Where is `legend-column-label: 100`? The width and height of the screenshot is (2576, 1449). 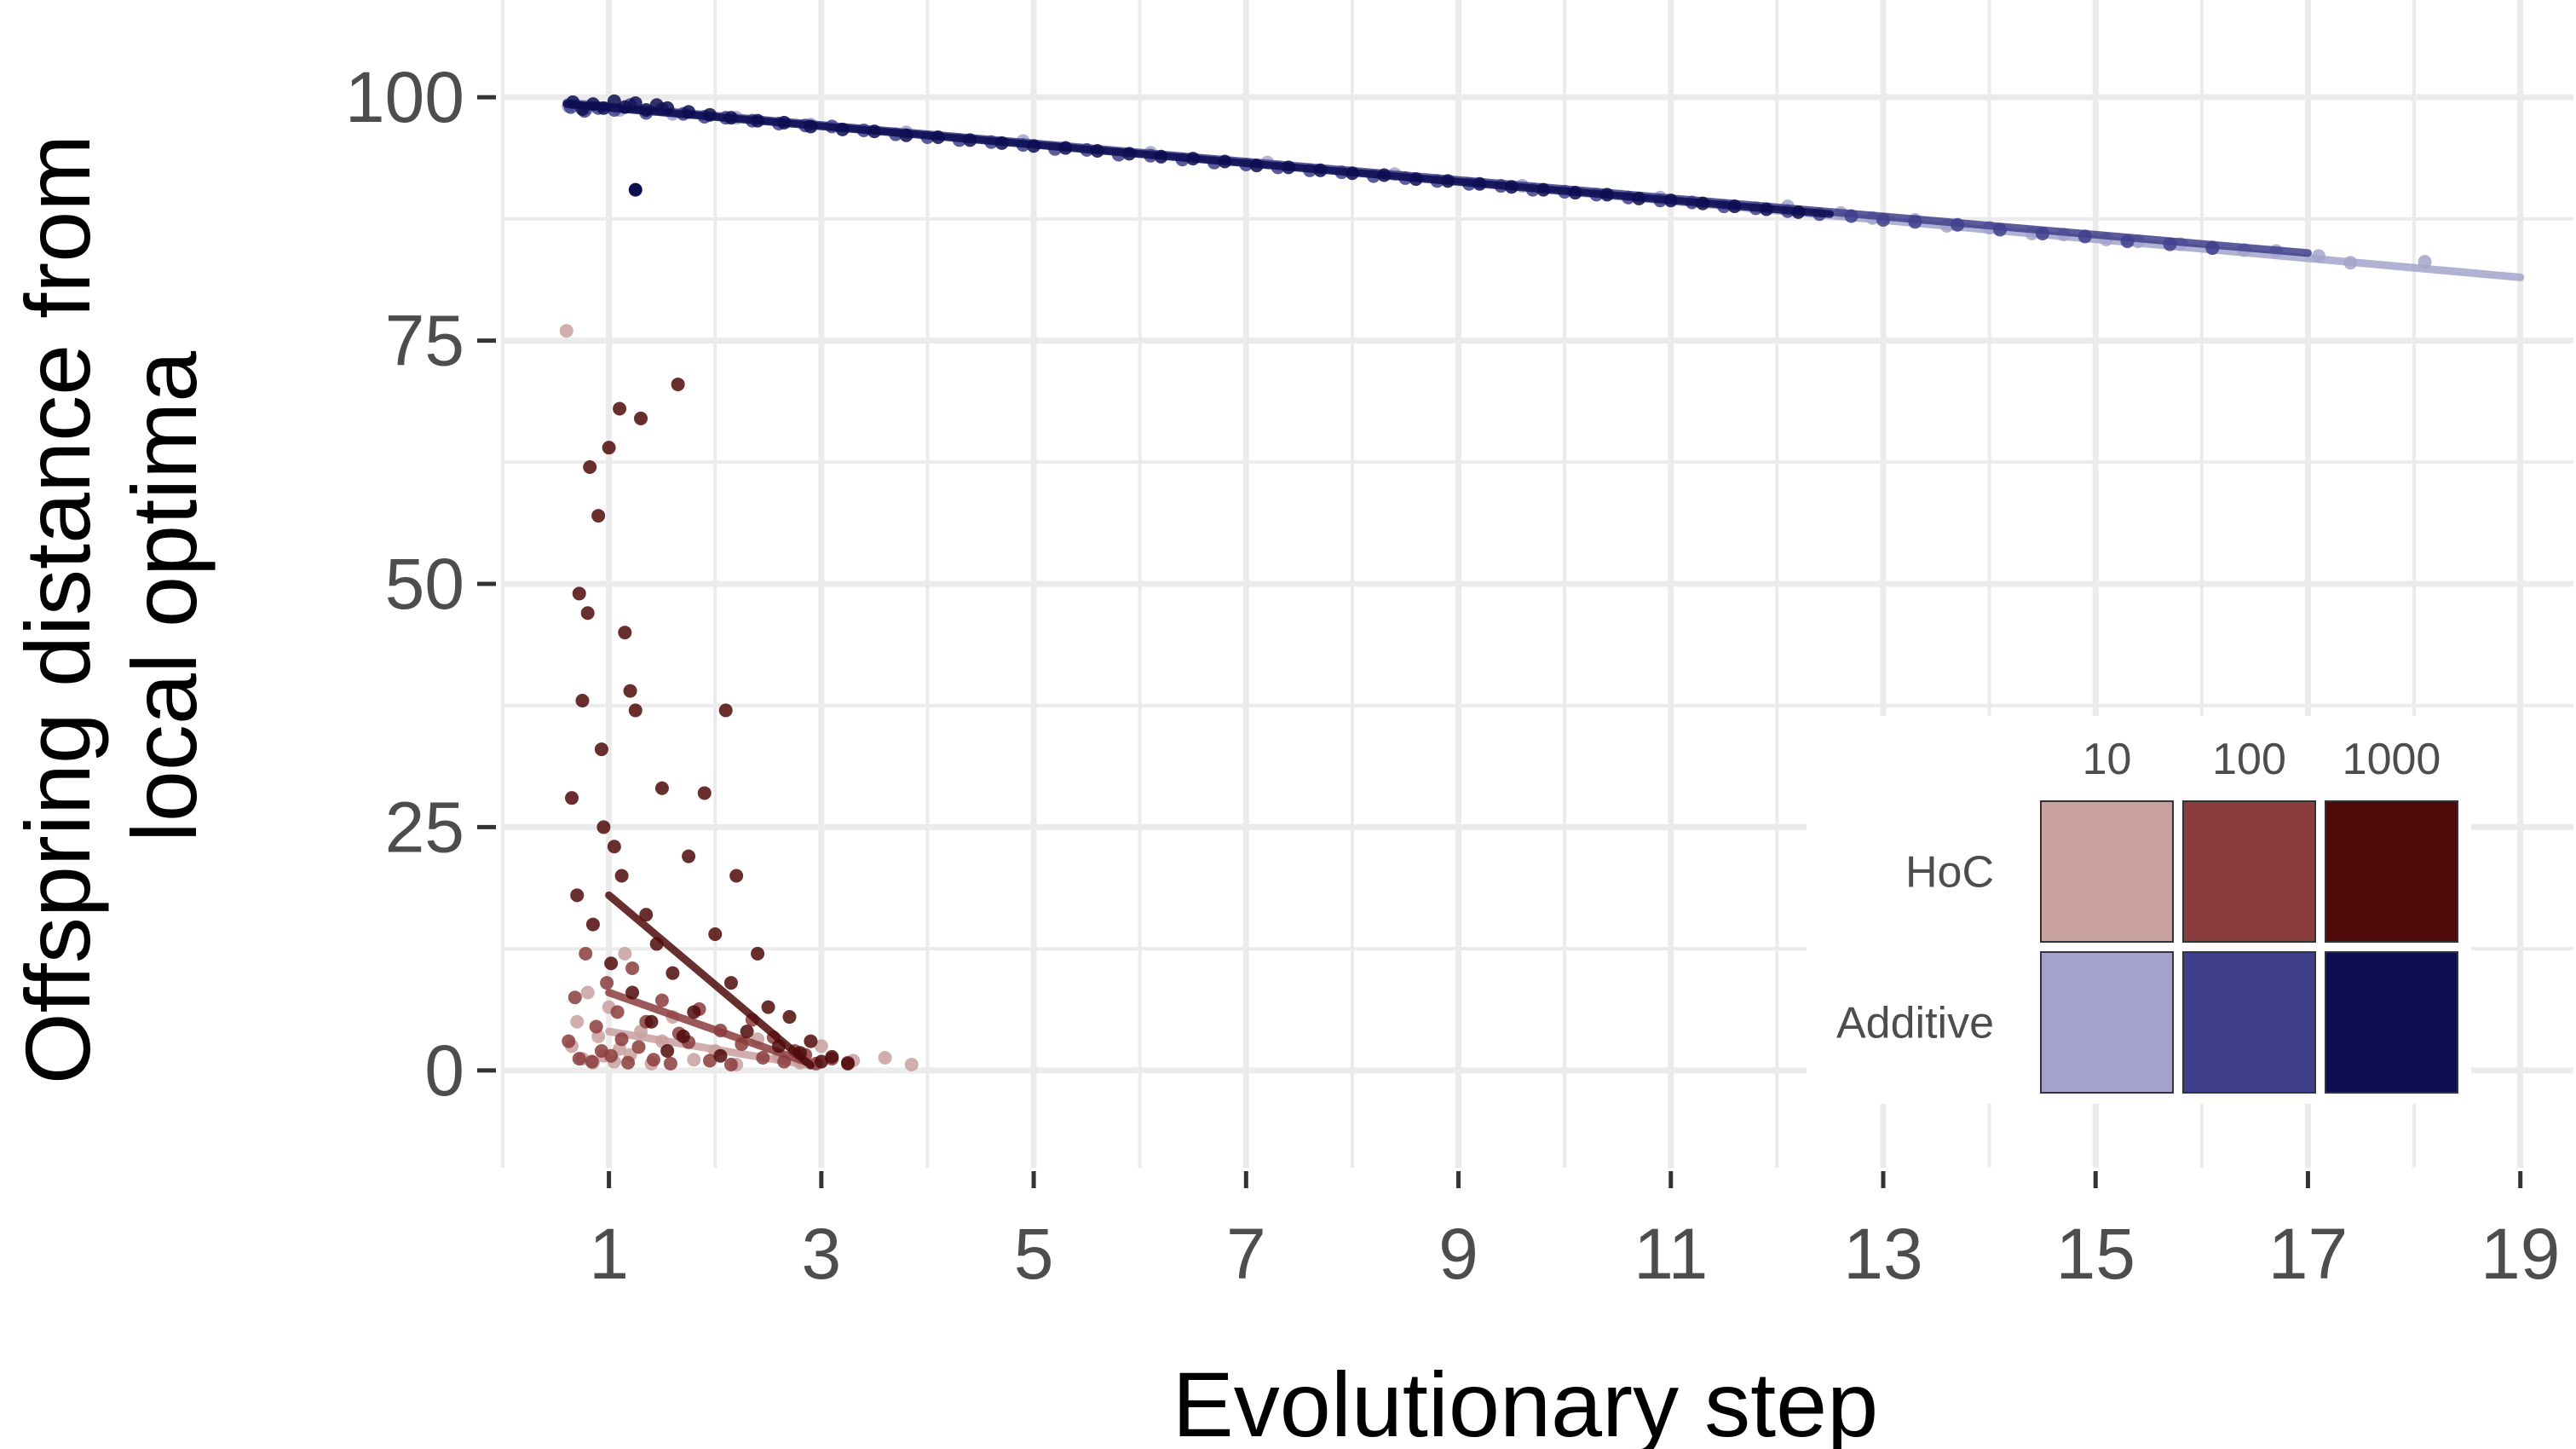 legend-column-label: 100 is located at coordinates (2249, 759).